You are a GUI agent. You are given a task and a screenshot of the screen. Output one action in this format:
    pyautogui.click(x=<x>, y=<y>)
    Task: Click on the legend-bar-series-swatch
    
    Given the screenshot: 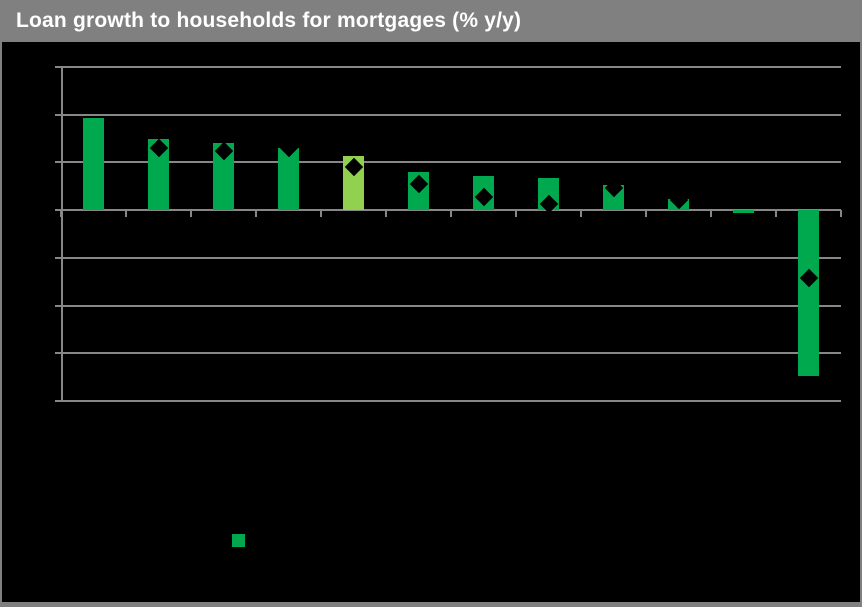 What is the action you would take?
    pyautogui.click(x=238, y=540)
    